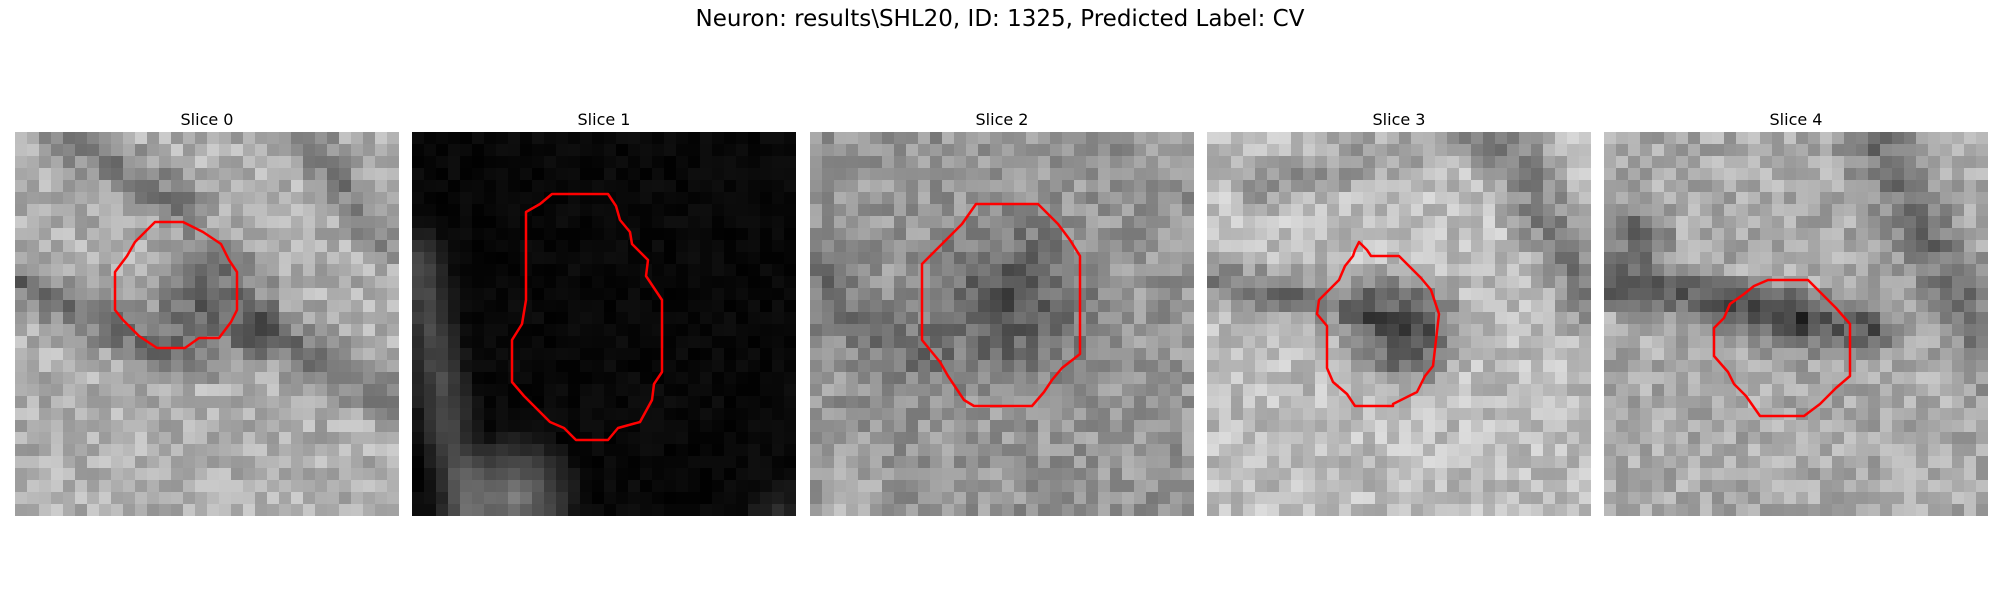 The width and height of the screenshot is (2000, 600). Describe the element at coordinates (604, 120) in the screenshot. I see `slice-title: Slice 1` at that location.